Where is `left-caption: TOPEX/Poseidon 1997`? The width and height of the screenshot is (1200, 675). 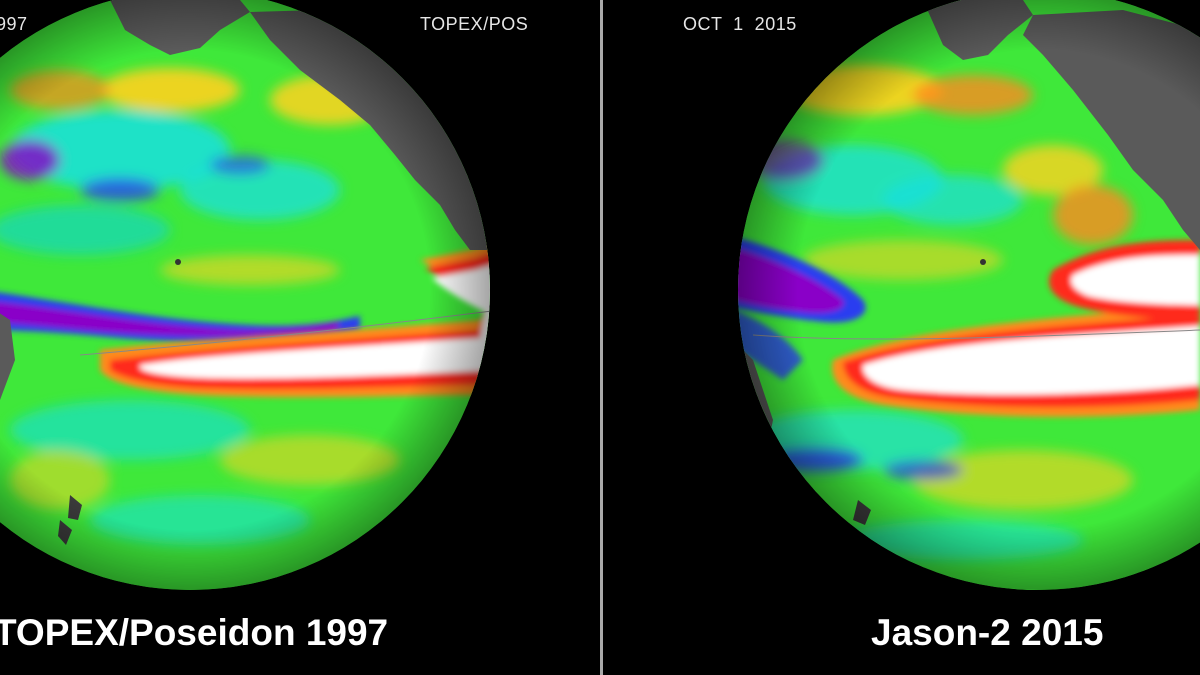
left-caption: TOPEX/Poseidon 1997 is located at coordinates (194, 632).